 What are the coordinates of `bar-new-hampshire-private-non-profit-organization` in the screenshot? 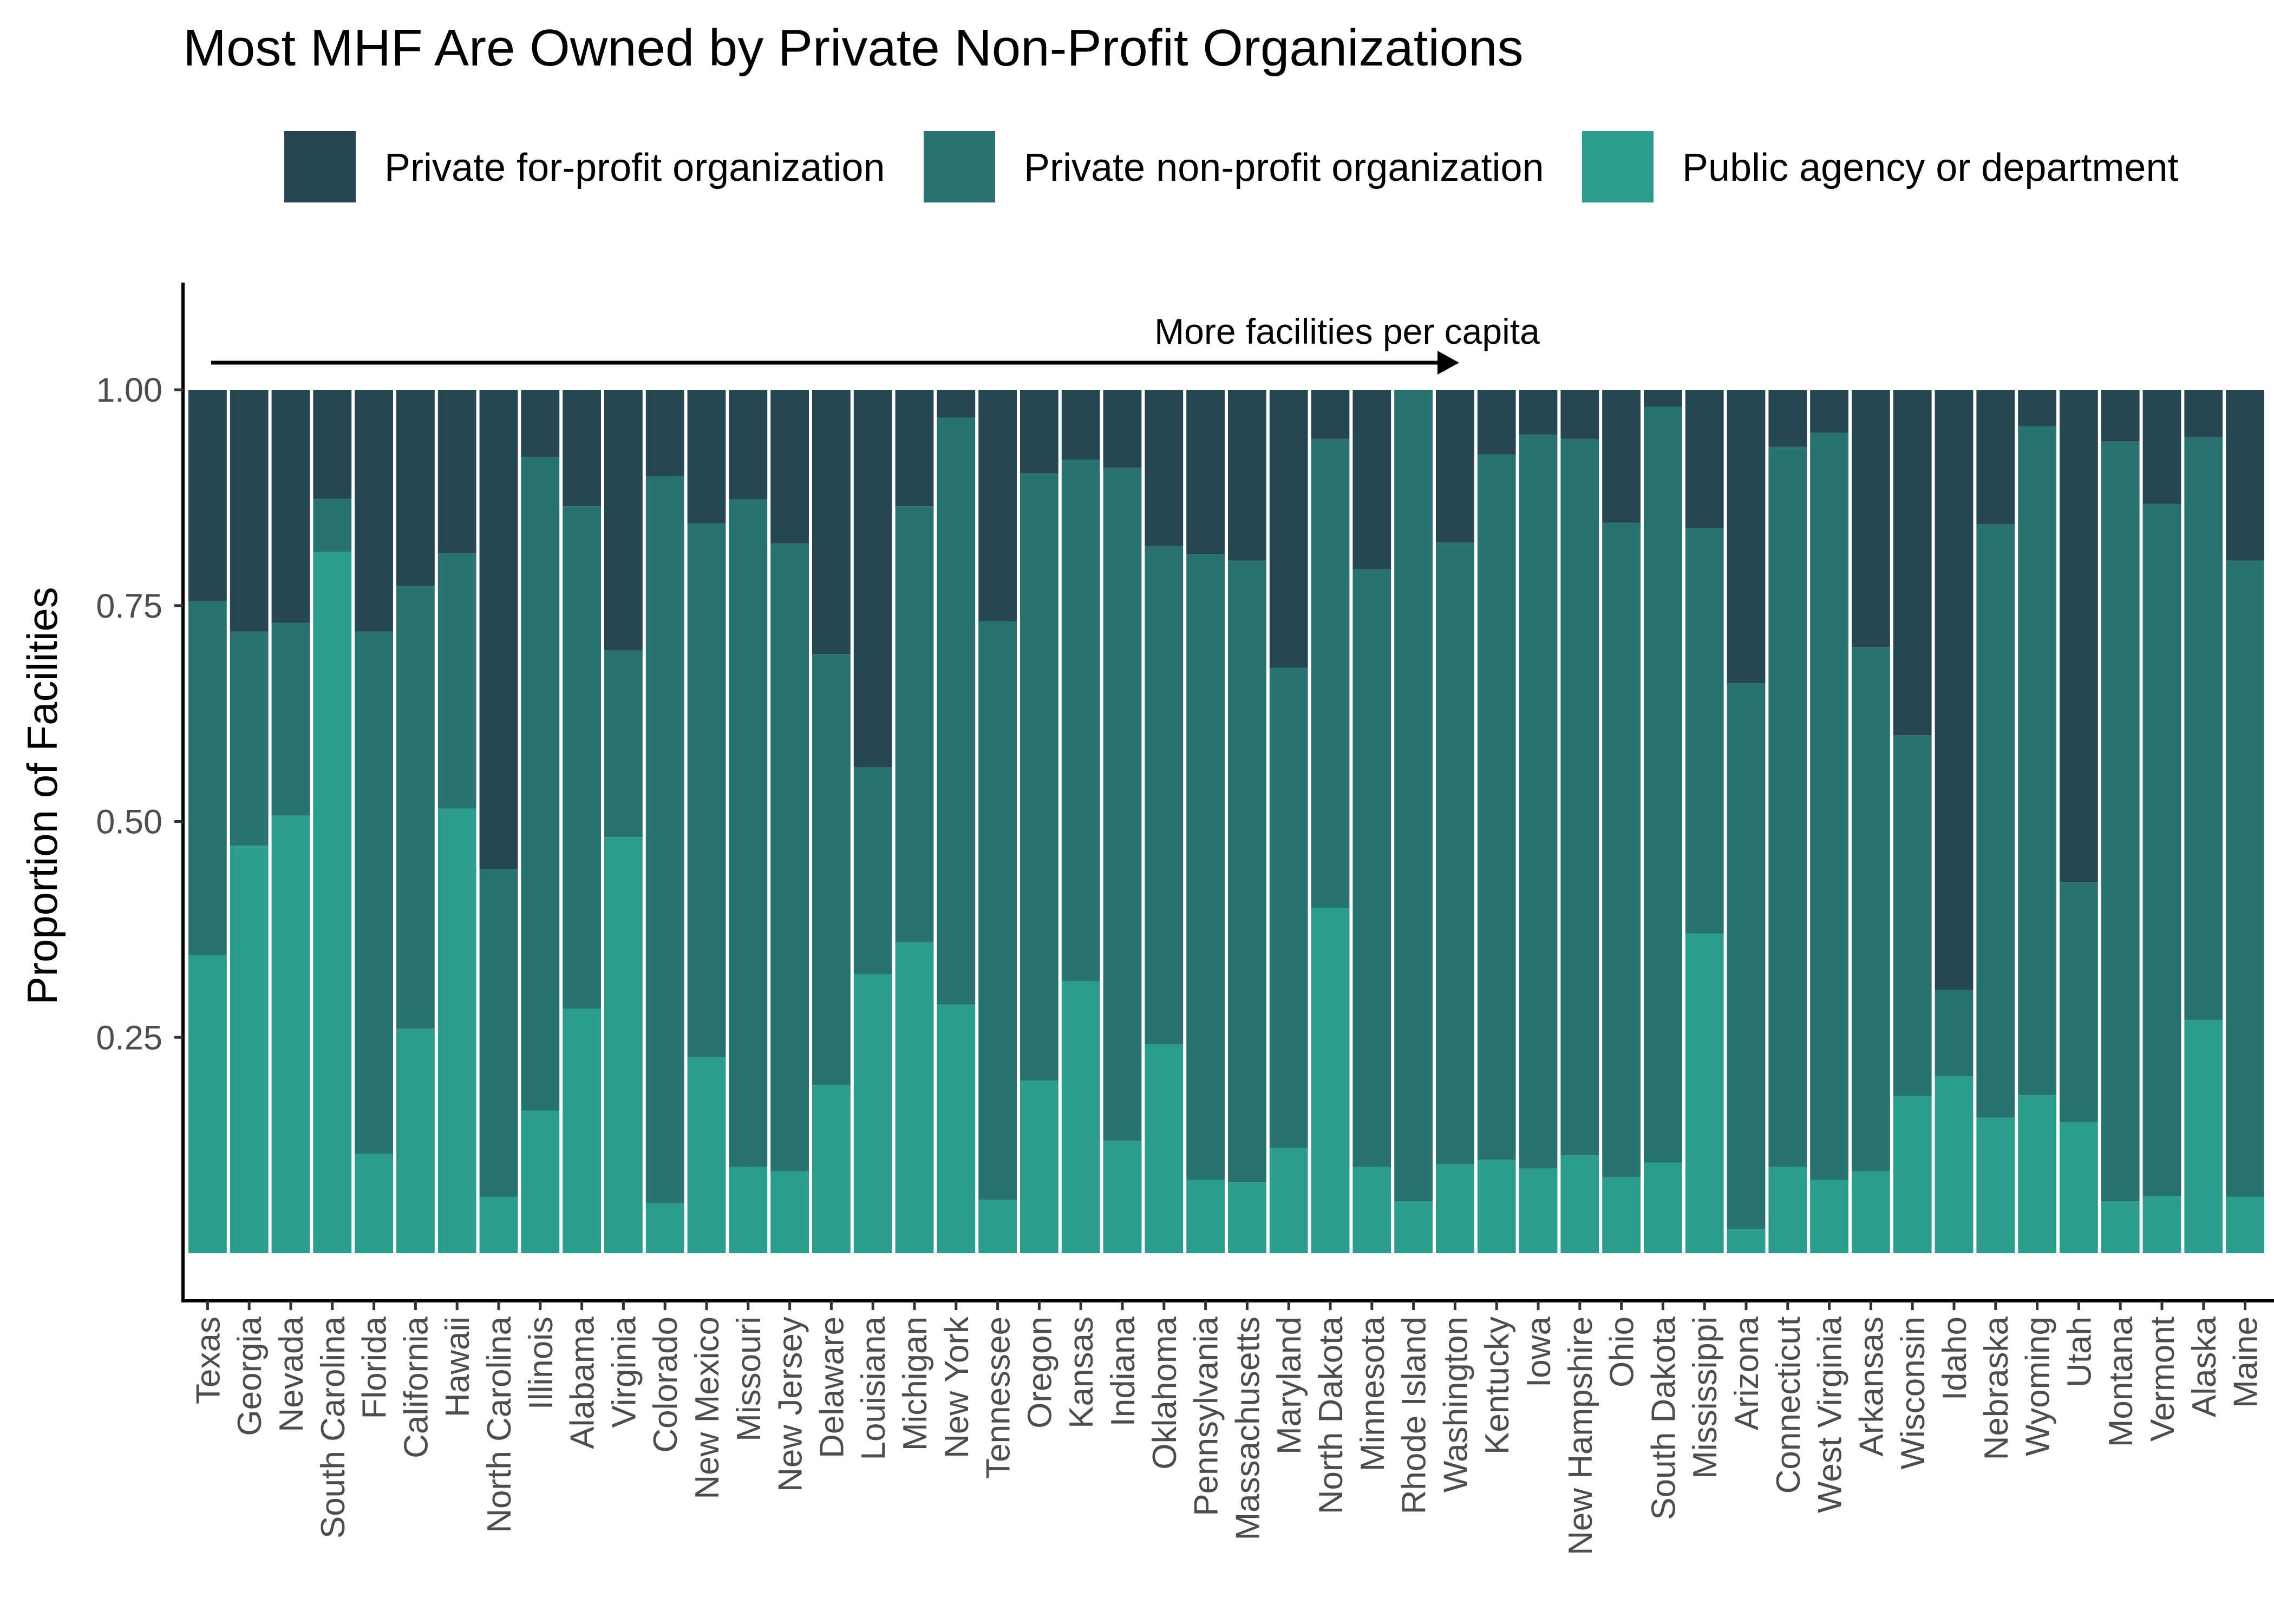 It's located at (1580, 797).